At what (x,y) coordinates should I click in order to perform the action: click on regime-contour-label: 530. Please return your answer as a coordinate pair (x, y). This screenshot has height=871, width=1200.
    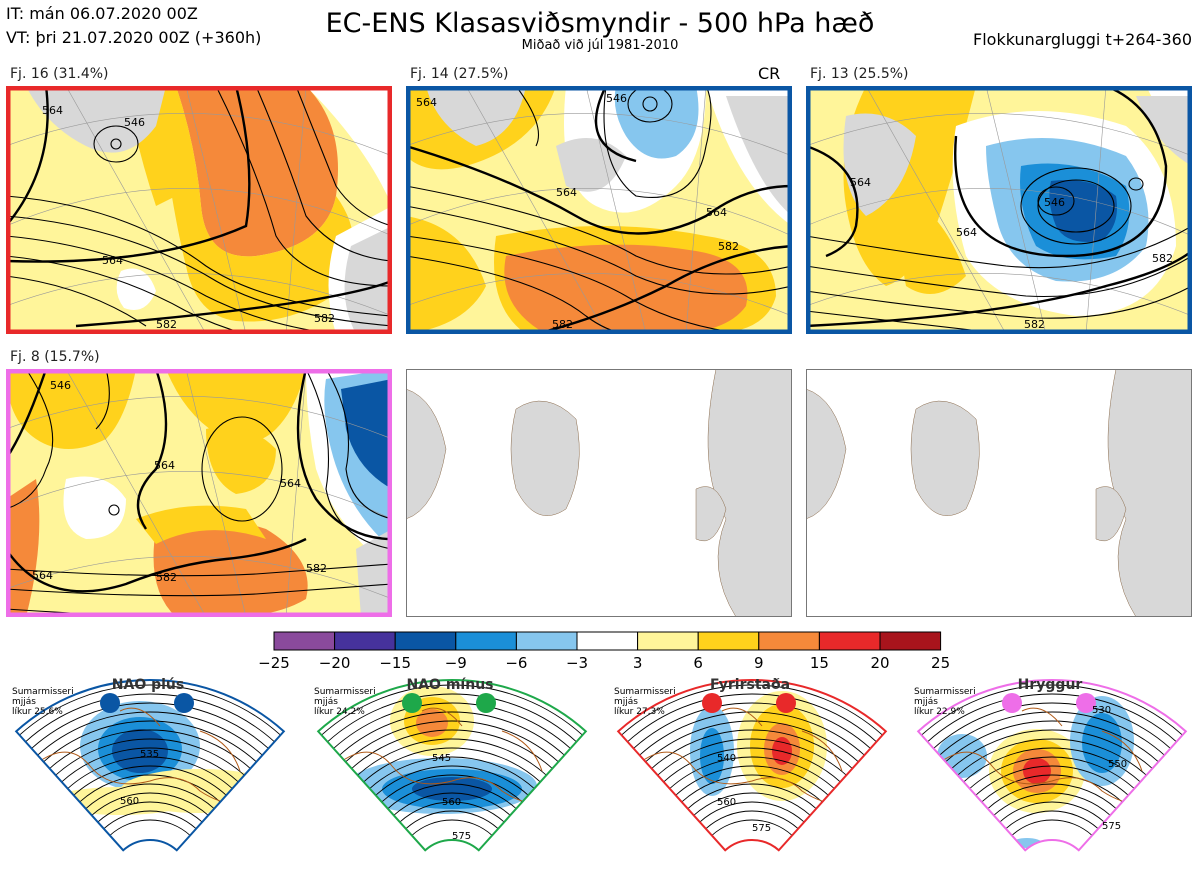
    Looking at the image, I should click on (1101, 710).